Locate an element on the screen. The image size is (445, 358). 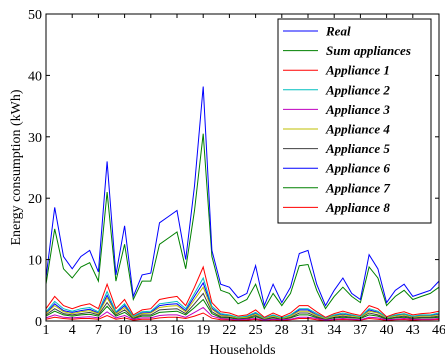
x-tick-label: 43 is located at coordinates (413, 330).